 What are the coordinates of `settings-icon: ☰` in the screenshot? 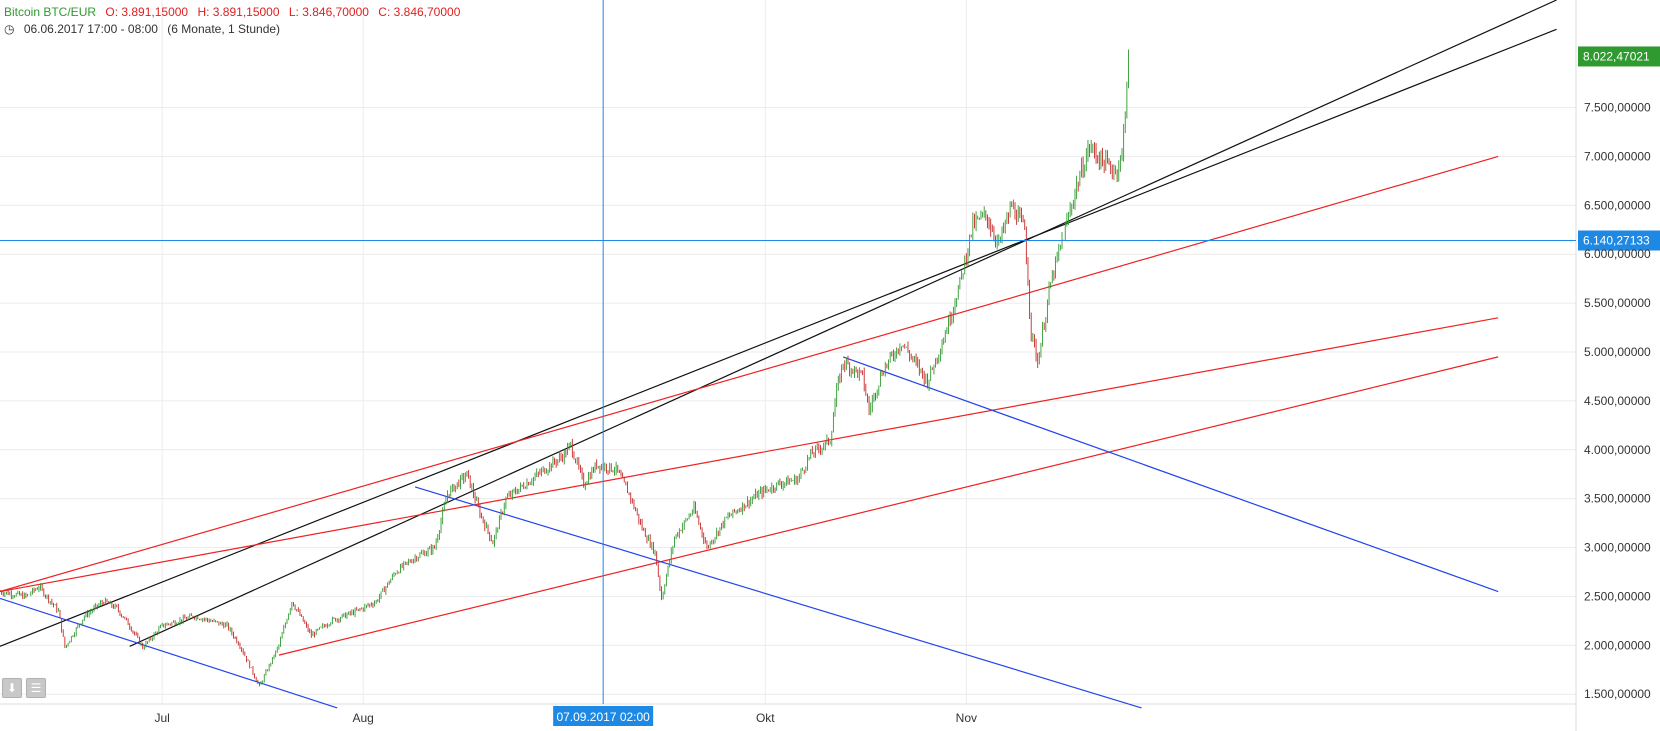 It's located at (36, 688).